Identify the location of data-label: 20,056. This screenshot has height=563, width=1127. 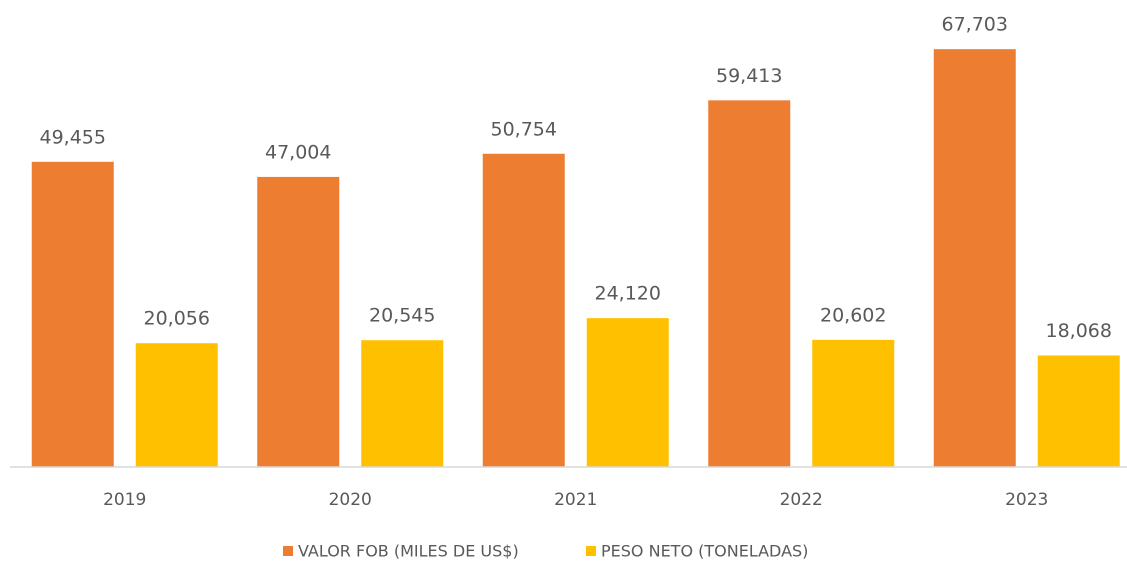
(177, 319).